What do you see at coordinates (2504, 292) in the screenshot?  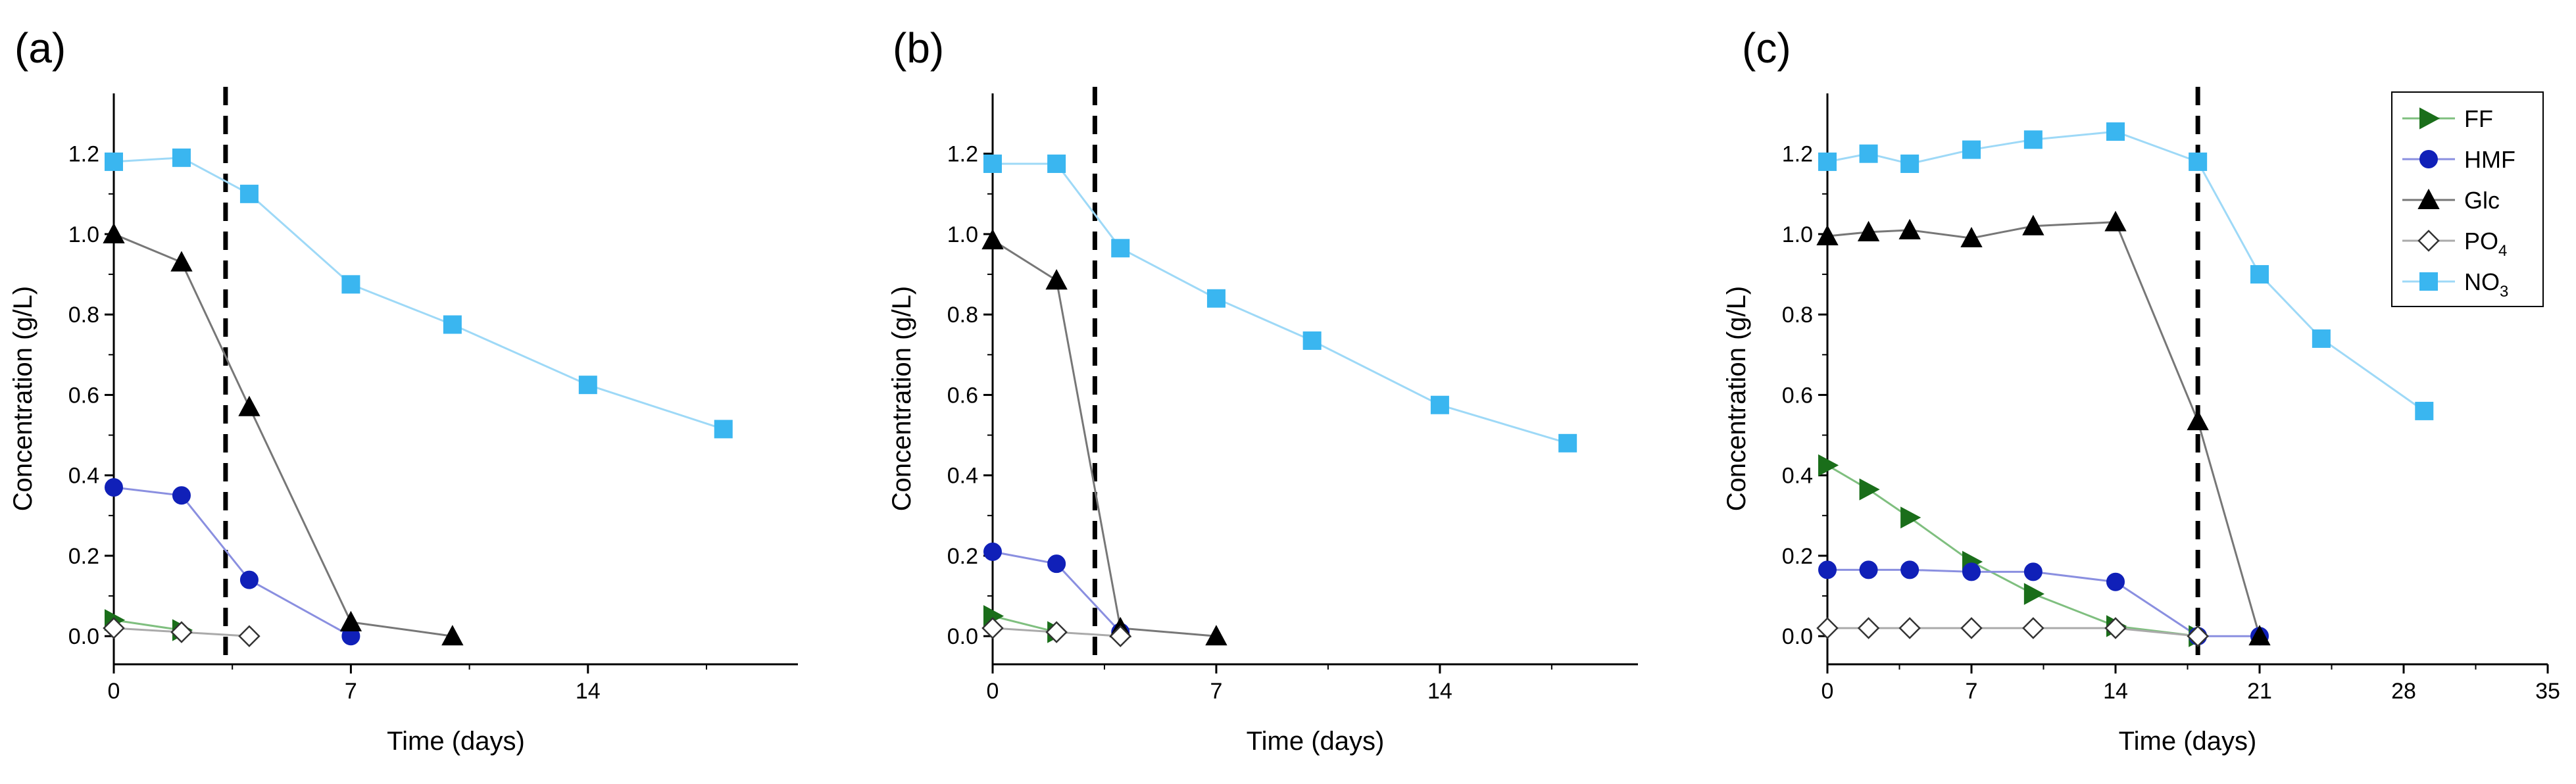 I see `legend-label-subscript: 3` at bounding box center [2504, 292].